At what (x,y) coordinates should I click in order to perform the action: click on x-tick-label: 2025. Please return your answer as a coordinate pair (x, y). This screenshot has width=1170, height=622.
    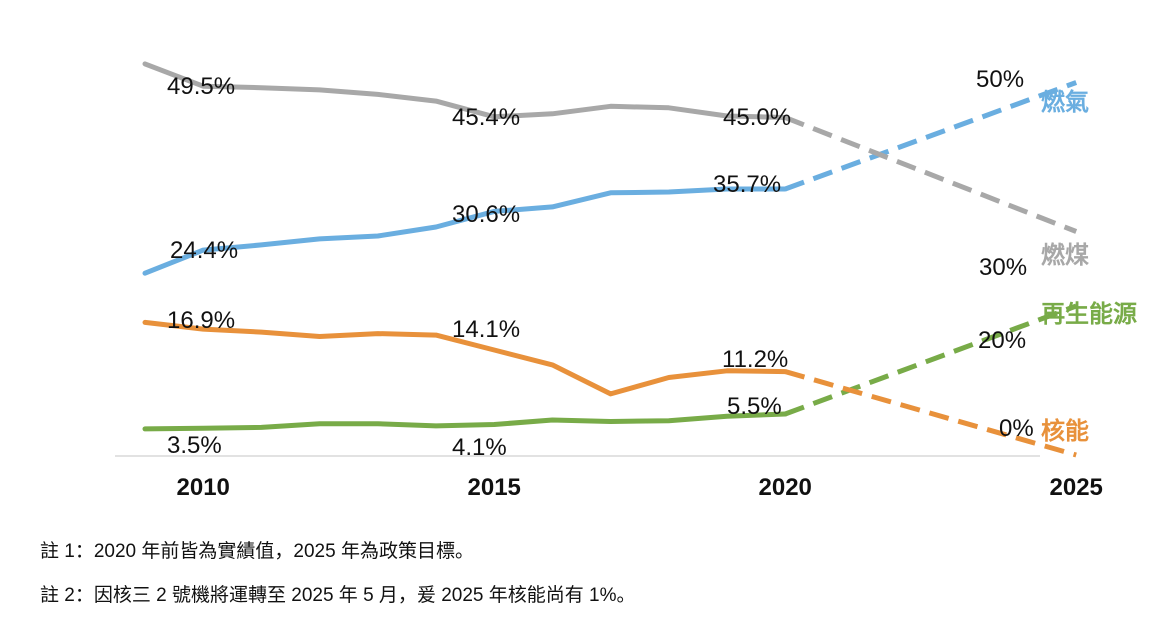
    Looking at the image, I should click on (1076, 487).